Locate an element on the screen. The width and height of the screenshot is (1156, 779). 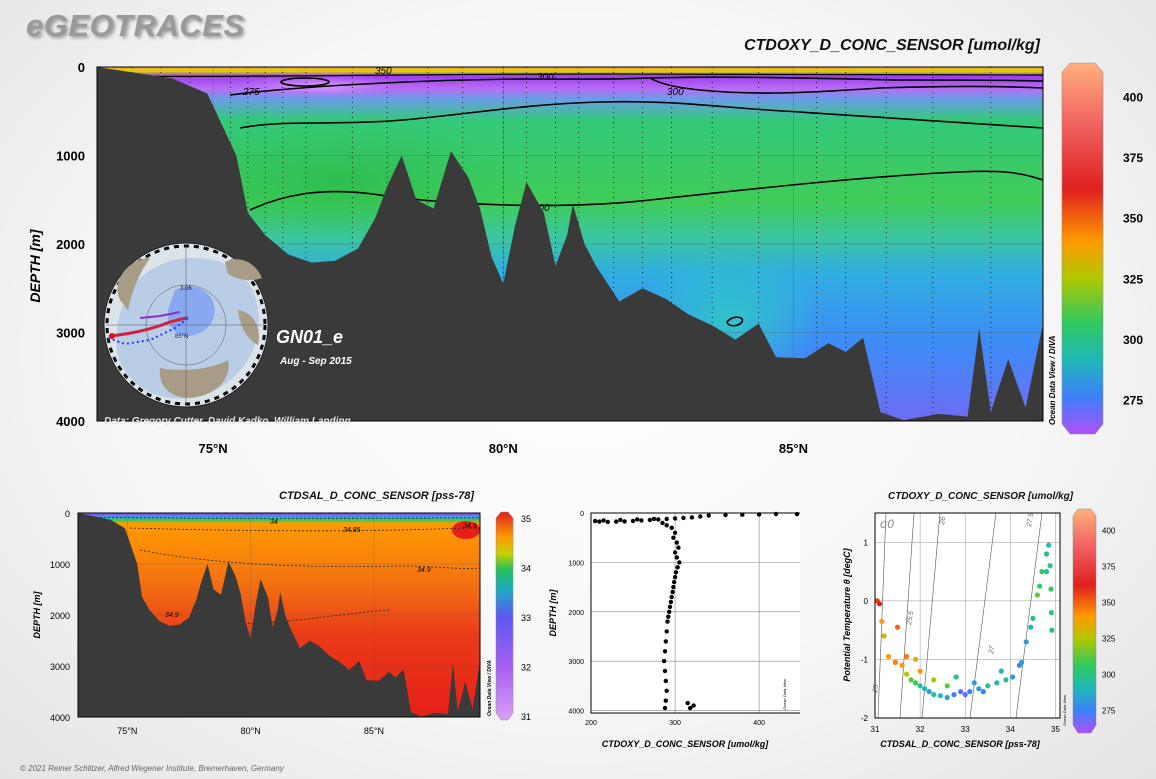
svg-text: 85°N is located at coordinates (181, 337).